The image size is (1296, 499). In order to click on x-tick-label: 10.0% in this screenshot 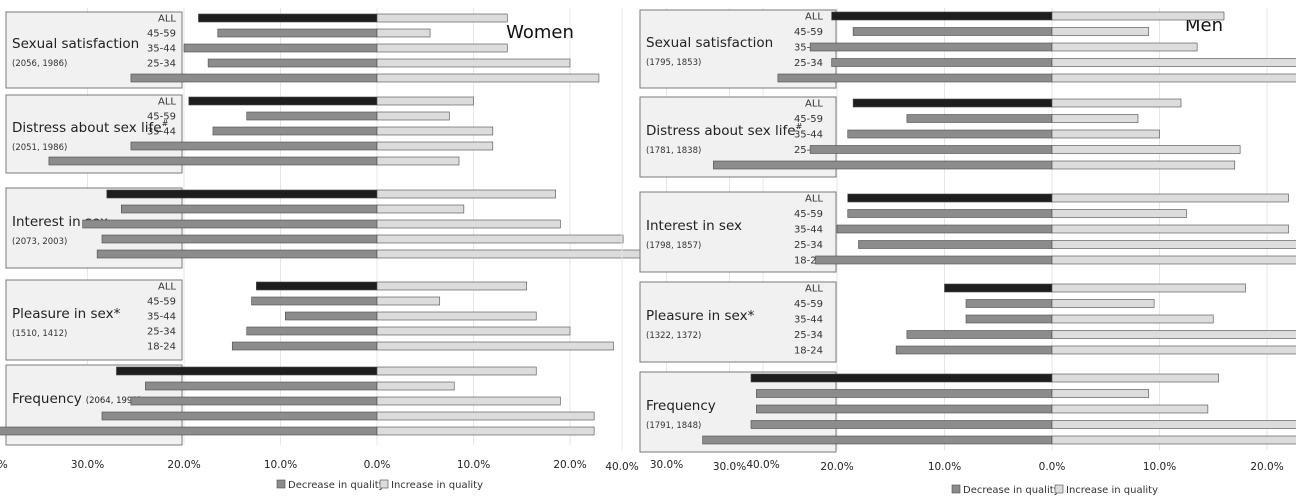, I will do `click(944, 467)`.